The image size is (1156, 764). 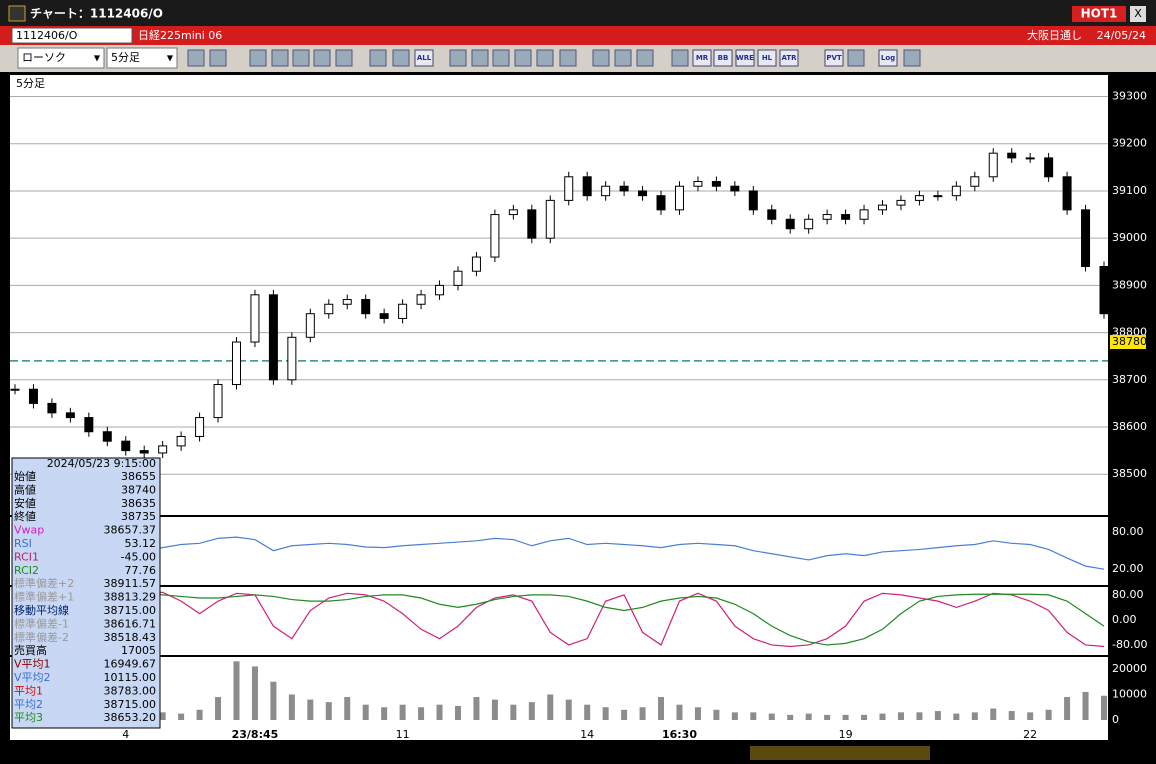 I want to click on symbol-box, so click(x=72, y=35).